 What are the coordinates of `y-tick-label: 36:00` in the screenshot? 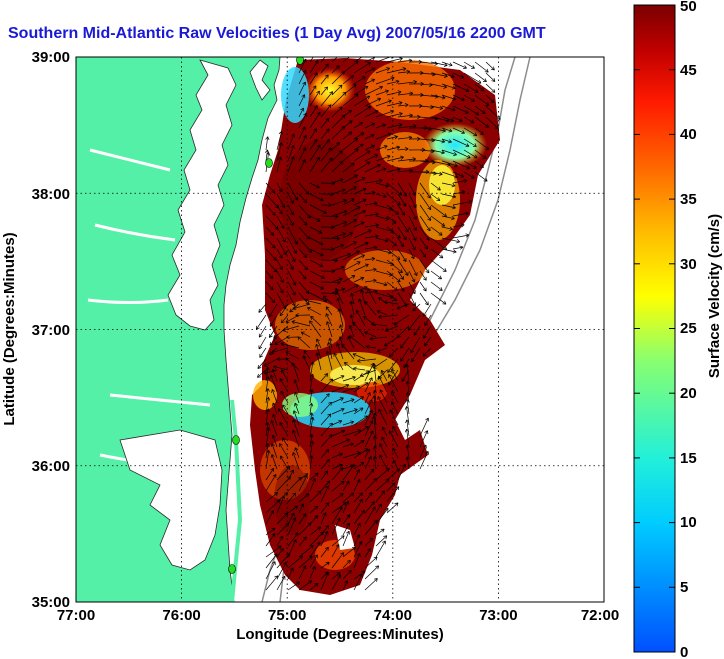 It's located at (51, 466).